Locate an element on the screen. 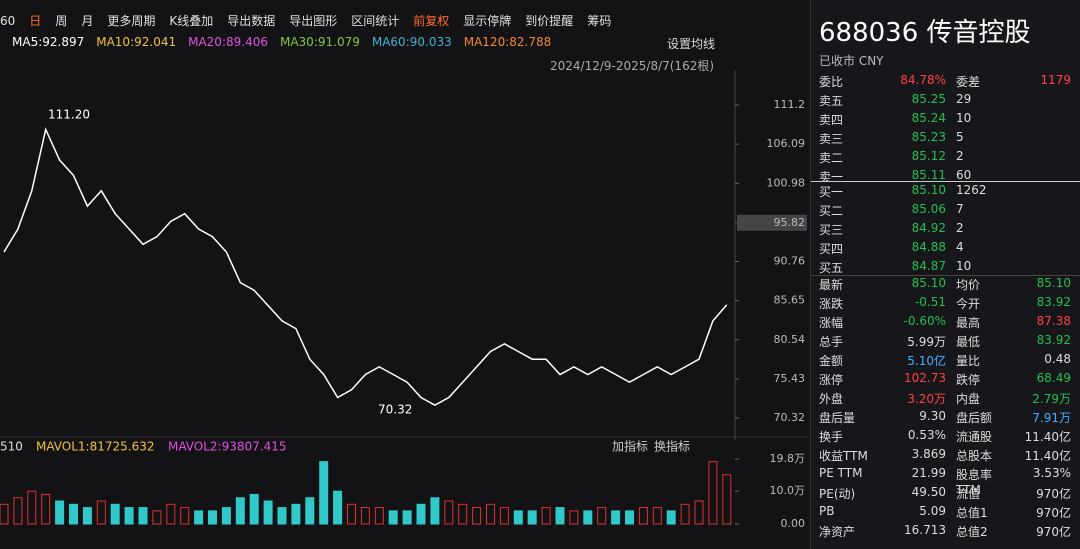  toolbar-item: 区间统计 is located at coordinates (375, 21).